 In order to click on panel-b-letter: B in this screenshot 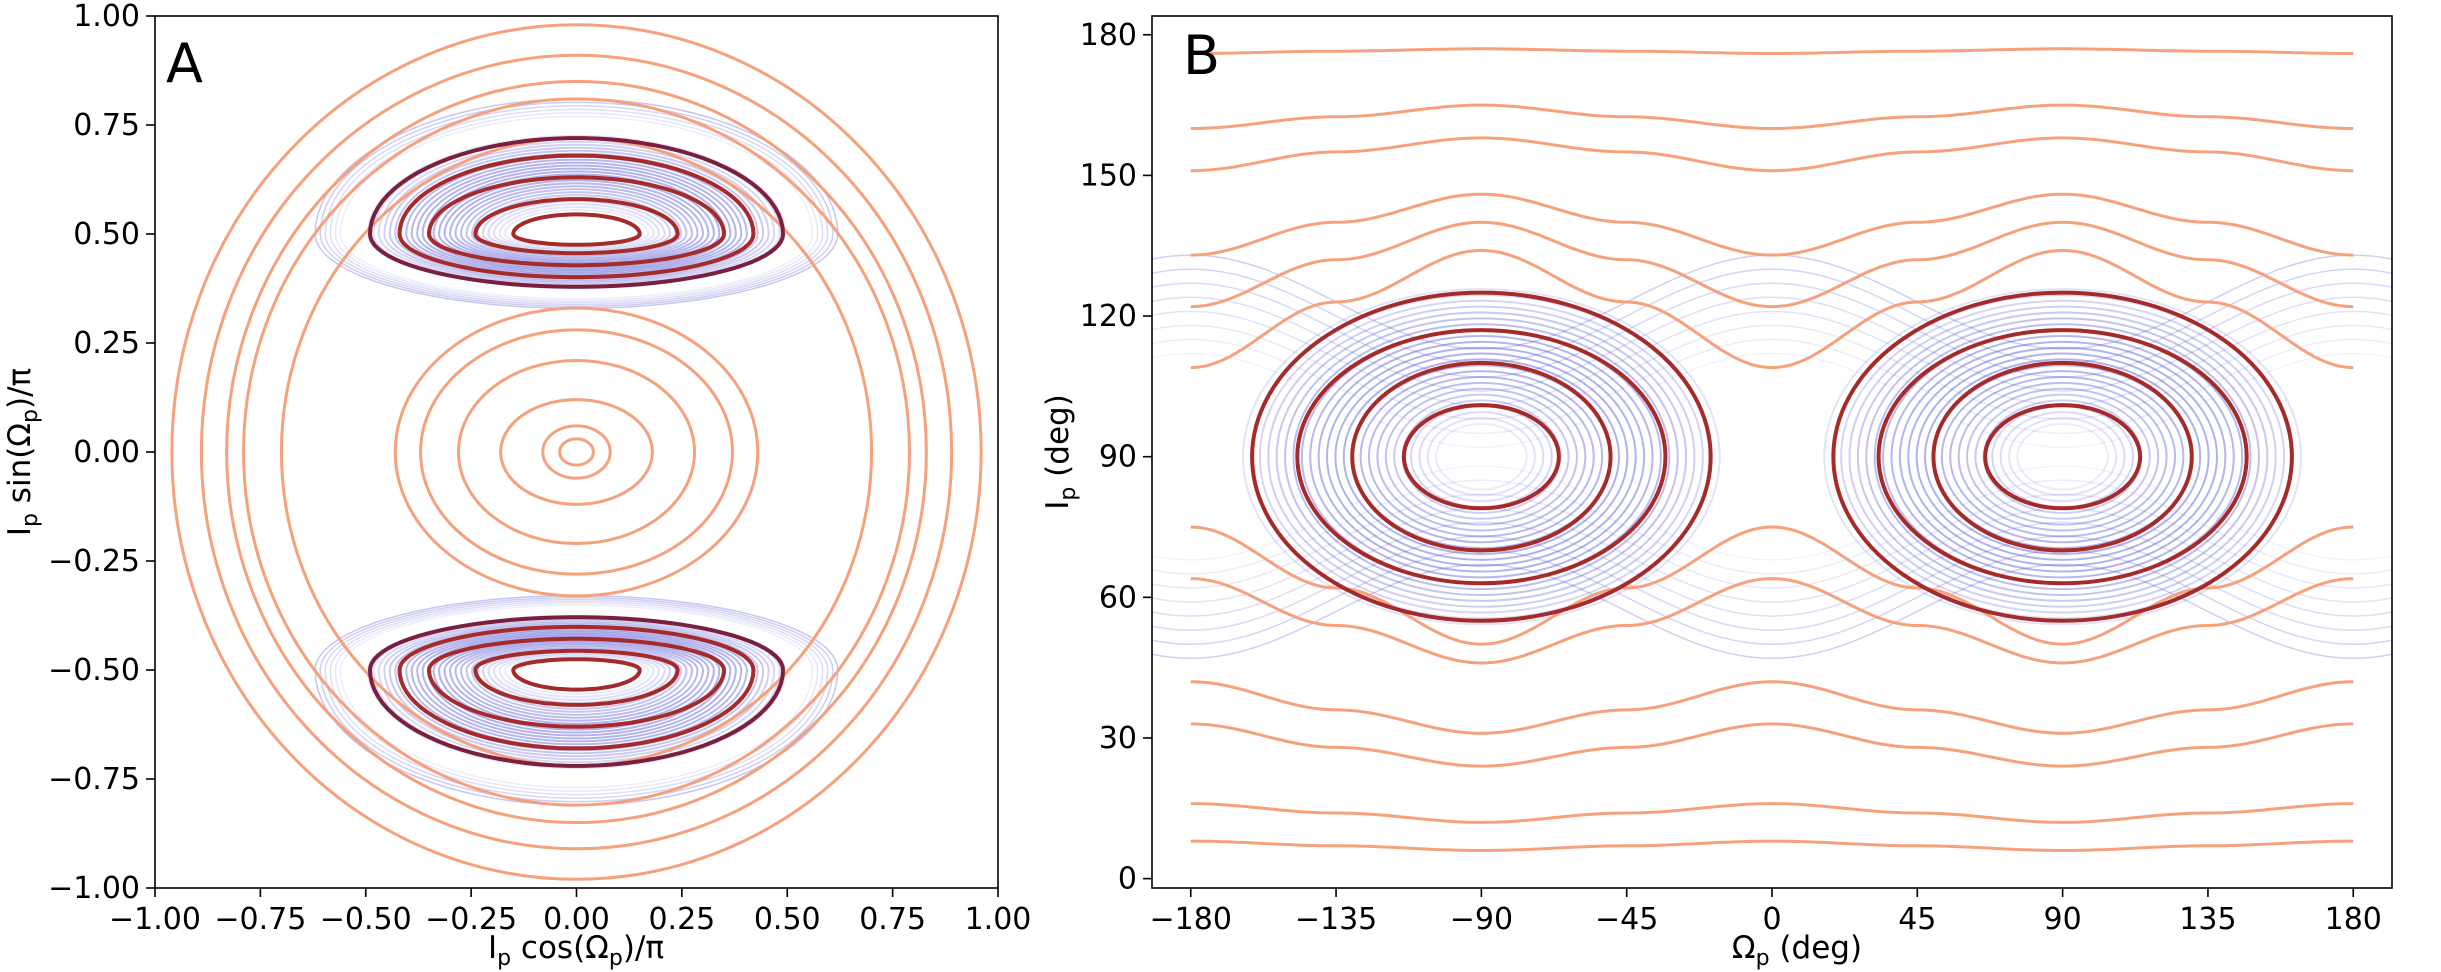, I will do `click(1201, 55)`.